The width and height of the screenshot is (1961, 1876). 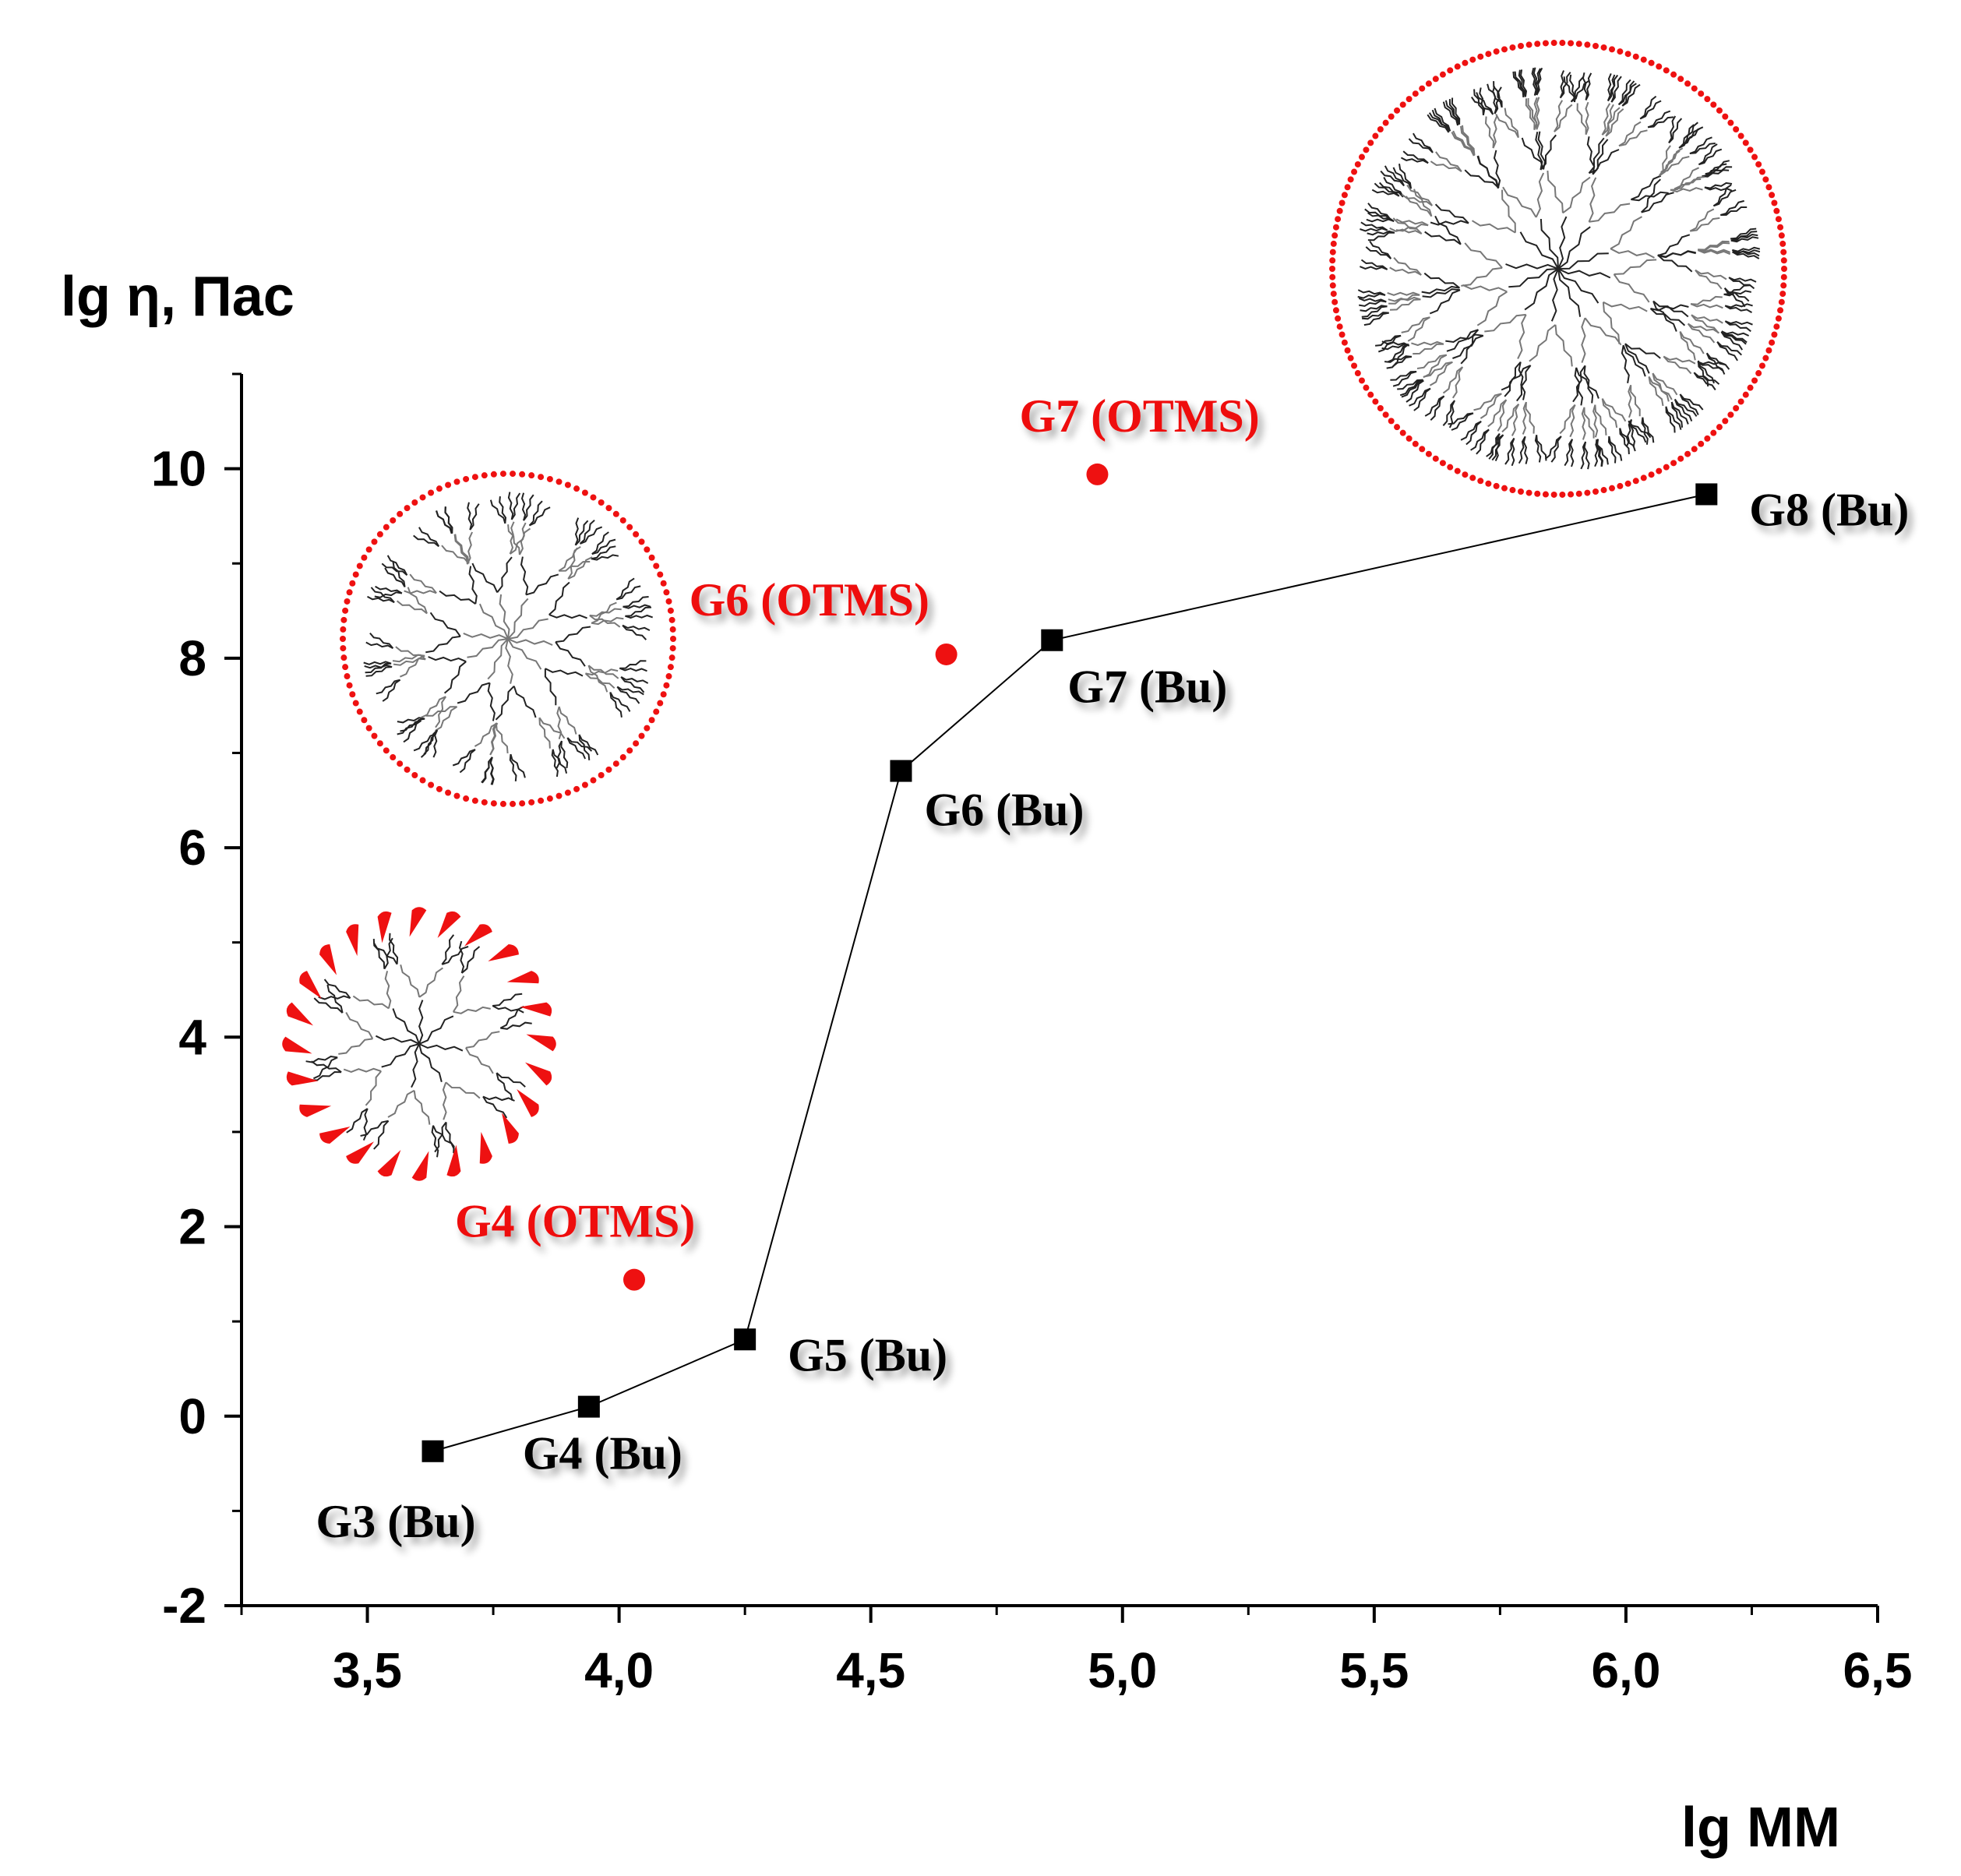 What do you see at coordinates (508, 639) in the screenshot?
I see `medium-dendrimer-illustration` at bounding box center [508, 639].